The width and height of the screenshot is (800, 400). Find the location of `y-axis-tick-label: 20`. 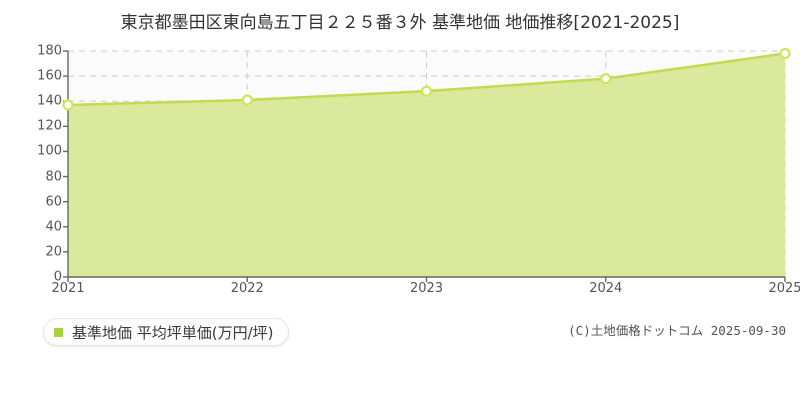

y-axis-tick-label: 20 is located at coordinates (53, 252).